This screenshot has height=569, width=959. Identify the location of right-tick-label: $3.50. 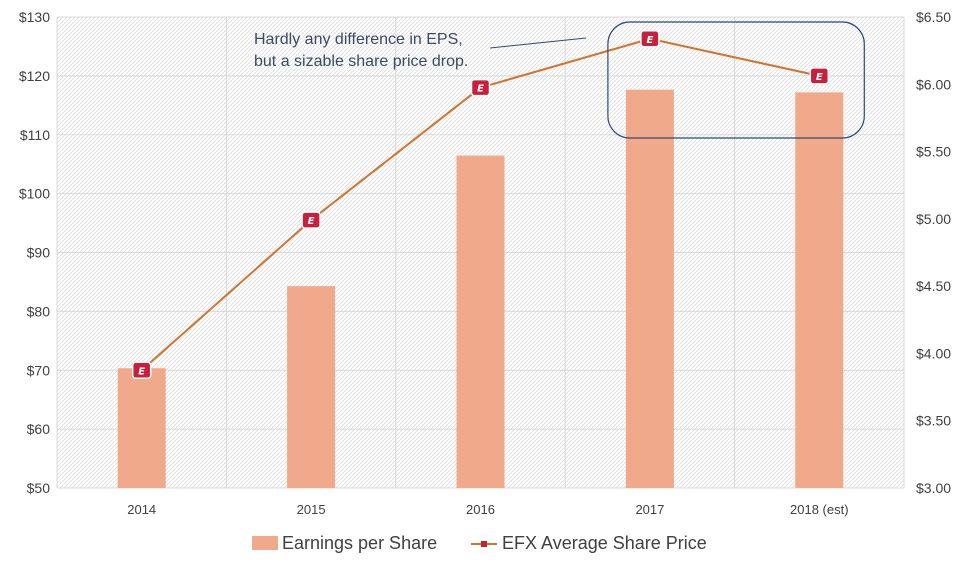
(933, 421).